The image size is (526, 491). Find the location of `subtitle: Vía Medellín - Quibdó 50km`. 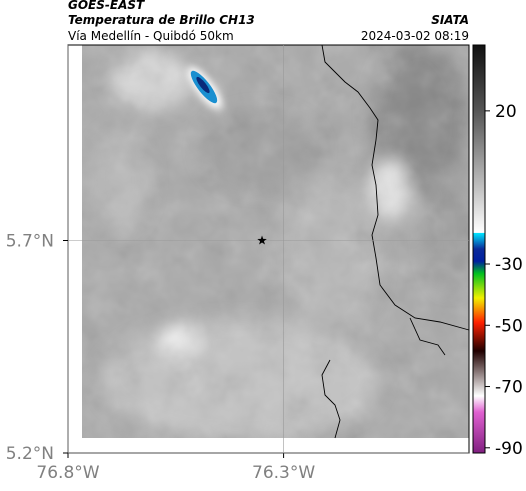

subtitle: Vía Medellín - Quibdó 50km is located at coordinates (151, 36).